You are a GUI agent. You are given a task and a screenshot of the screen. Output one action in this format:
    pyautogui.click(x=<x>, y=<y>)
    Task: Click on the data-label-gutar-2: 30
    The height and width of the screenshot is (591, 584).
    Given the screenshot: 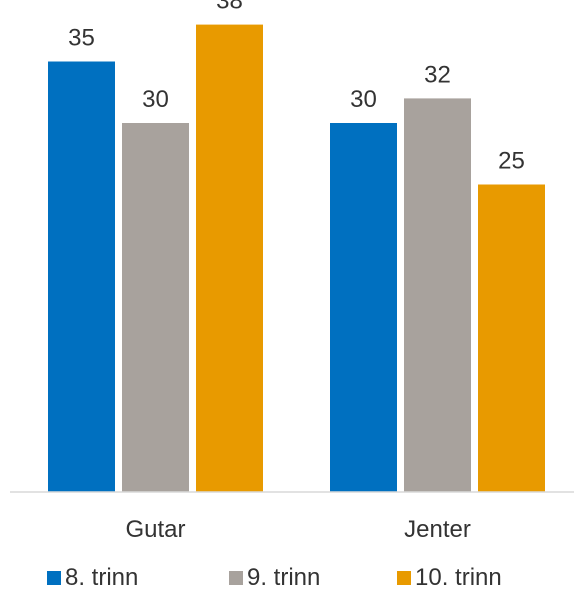 What is the action you would take?
    pyautogui.click(x=155, y=99)
    